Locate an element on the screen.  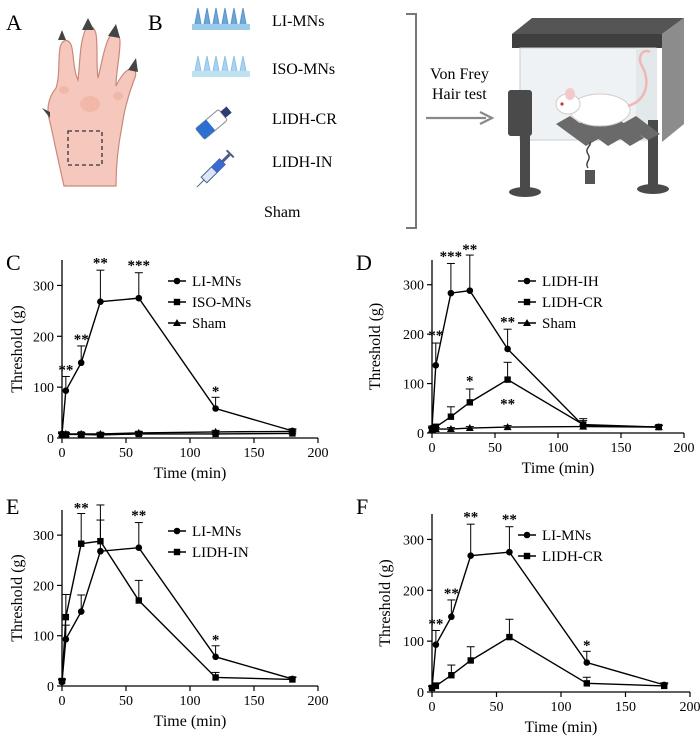
syringe-icon is located at coordinates (215, 168).